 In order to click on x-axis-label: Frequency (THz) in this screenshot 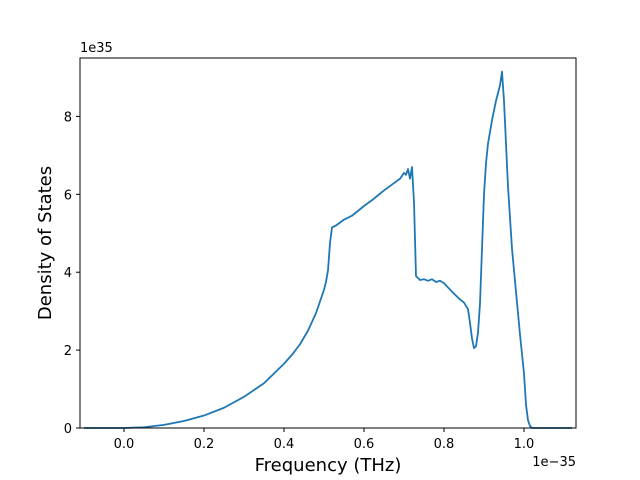, I will do `click(328, 465)`.